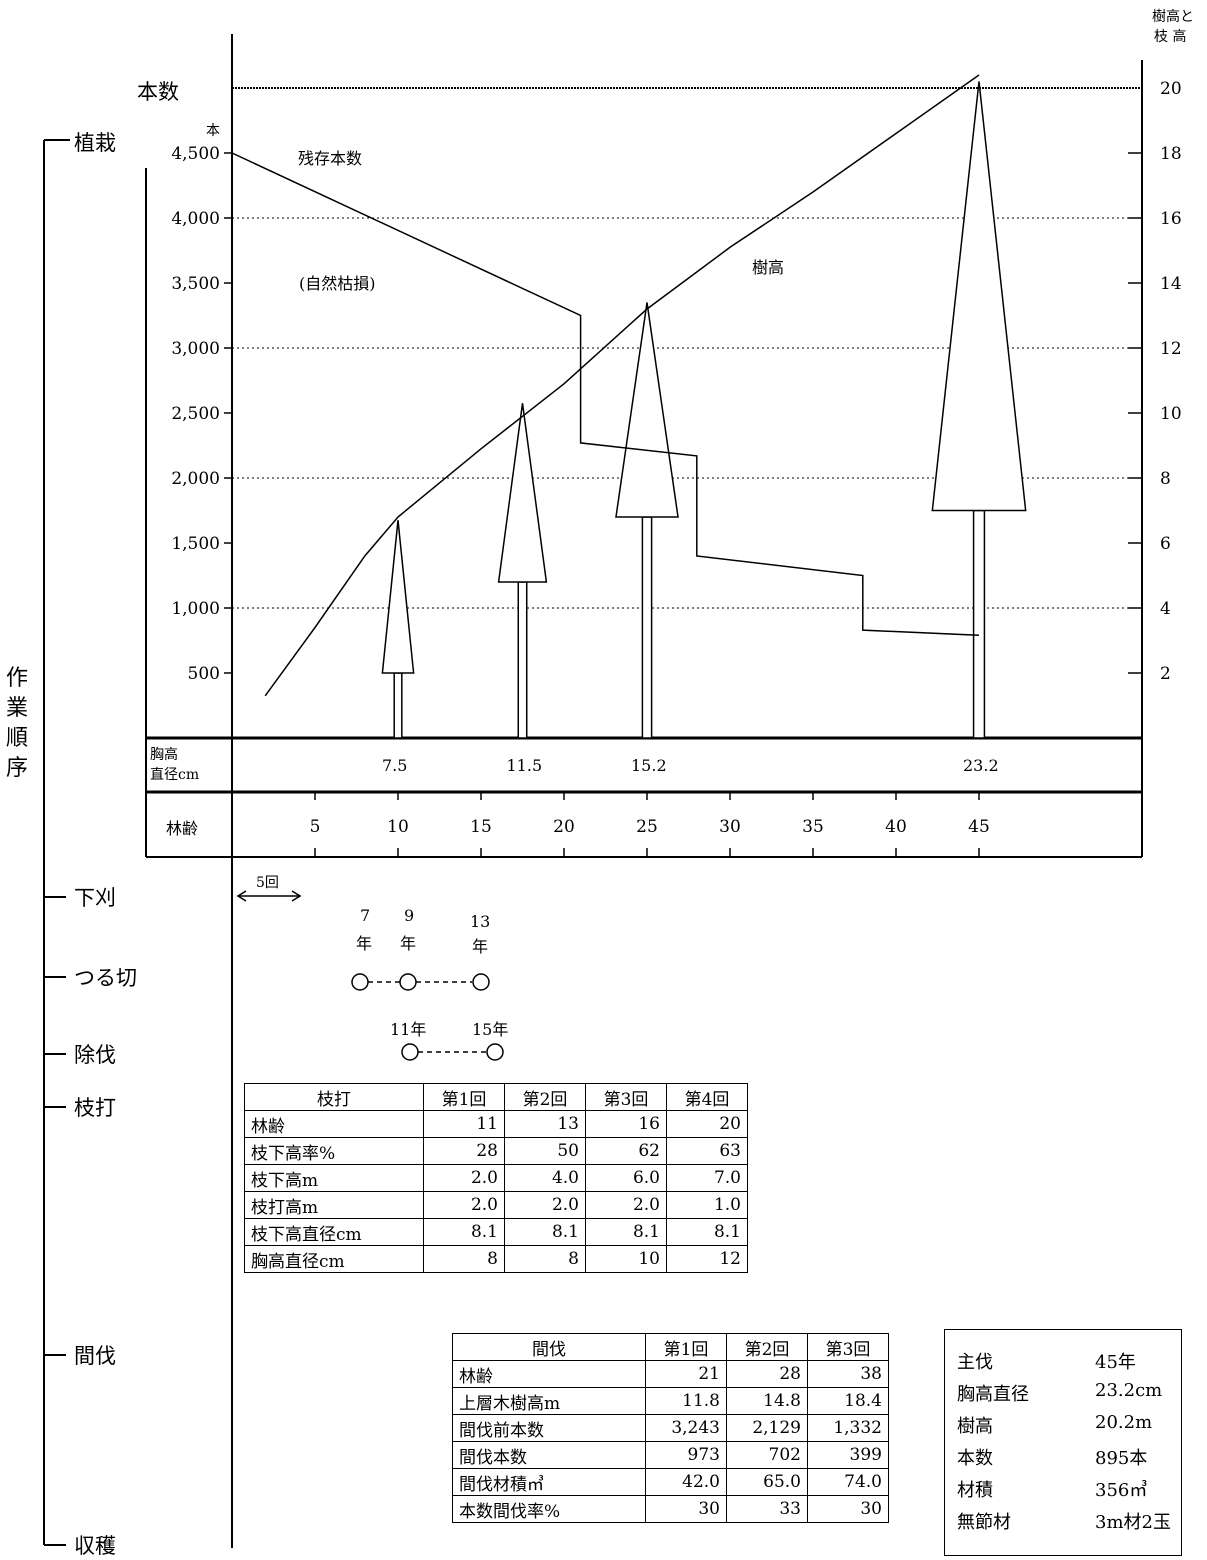 The height and width of the screenshot is (1560, 1207). I want to click on table-row: 林齢 11 13 16 20, so click(496, 1124).